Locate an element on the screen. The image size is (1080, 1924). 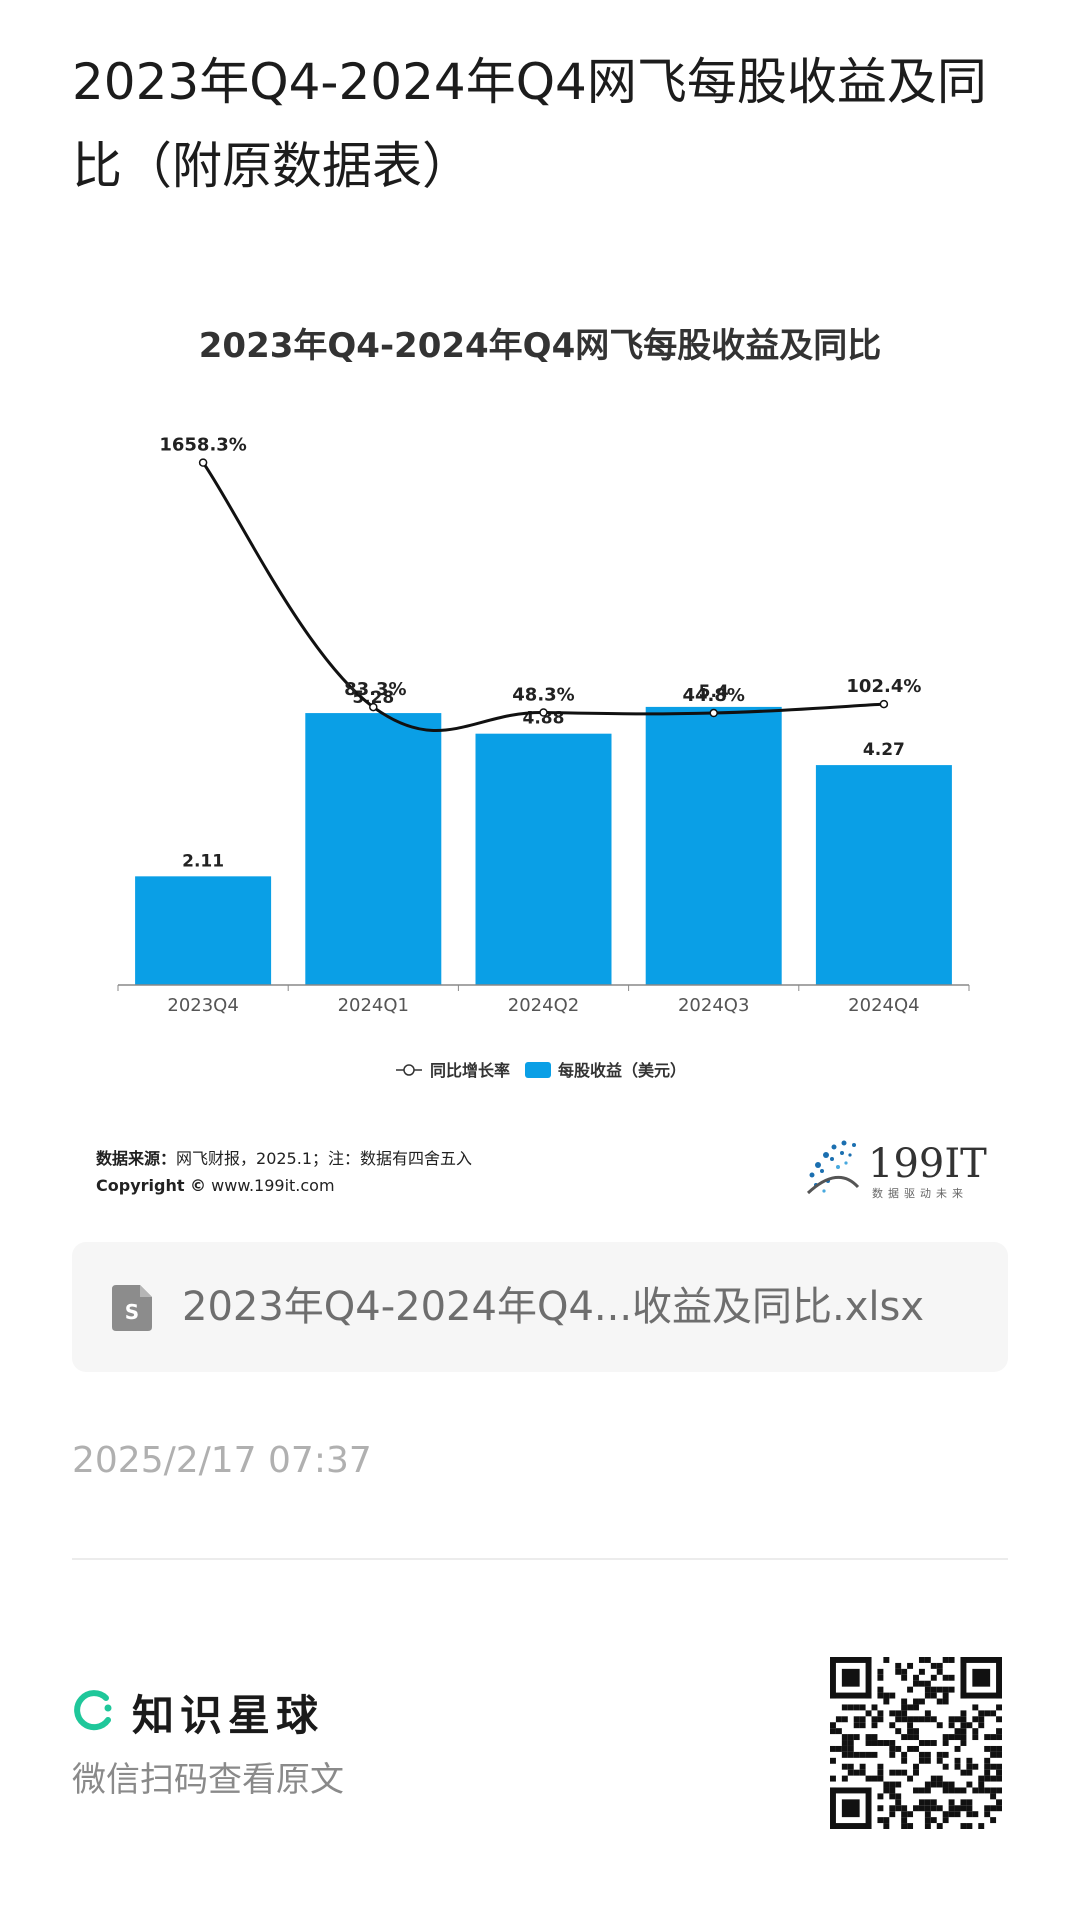
brand-number: 199IT is located at coordinates (927, 1164).